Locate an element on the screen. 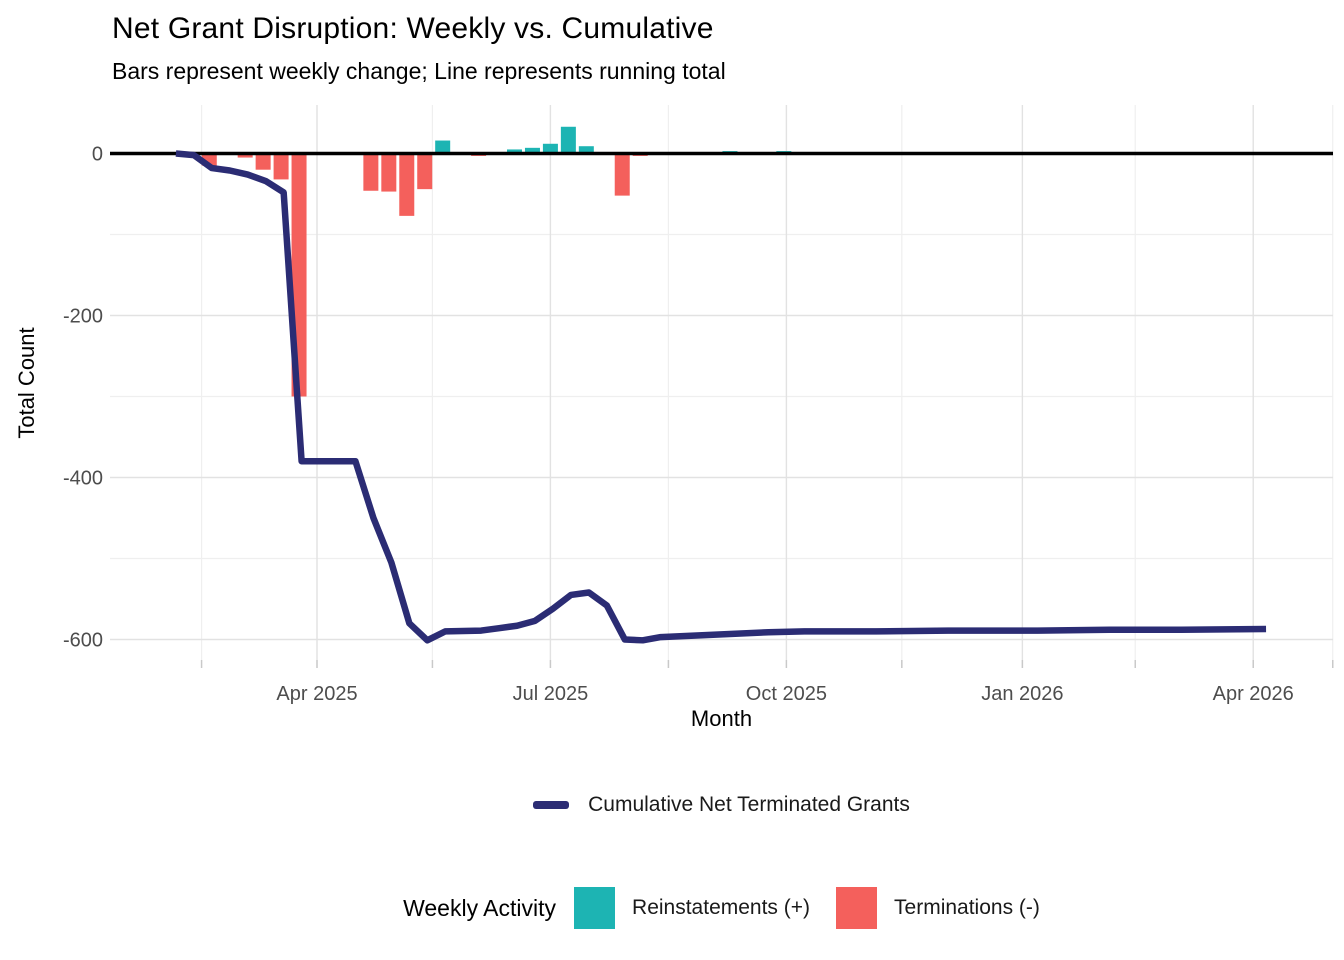 The width and height of the screenshot is (1344, 960). x-tick-label: Jul 2025 is located at coordinates (551, 694).